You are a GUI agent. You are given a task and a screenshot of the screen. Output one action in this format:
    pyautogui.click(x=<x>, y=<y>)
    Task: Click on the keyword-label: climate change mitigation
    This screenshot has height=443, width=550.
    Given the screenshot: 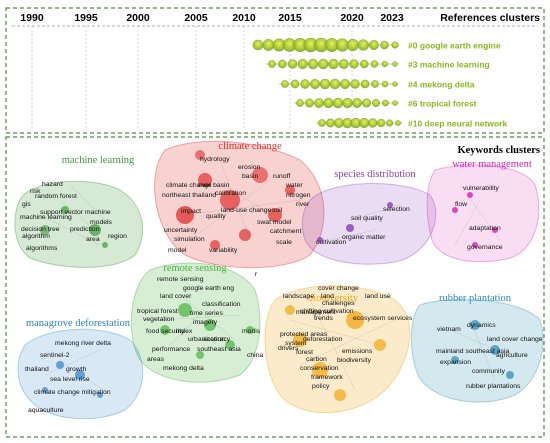 What is the action you would take?
    pyautogui.click(x=72, y=392)
    